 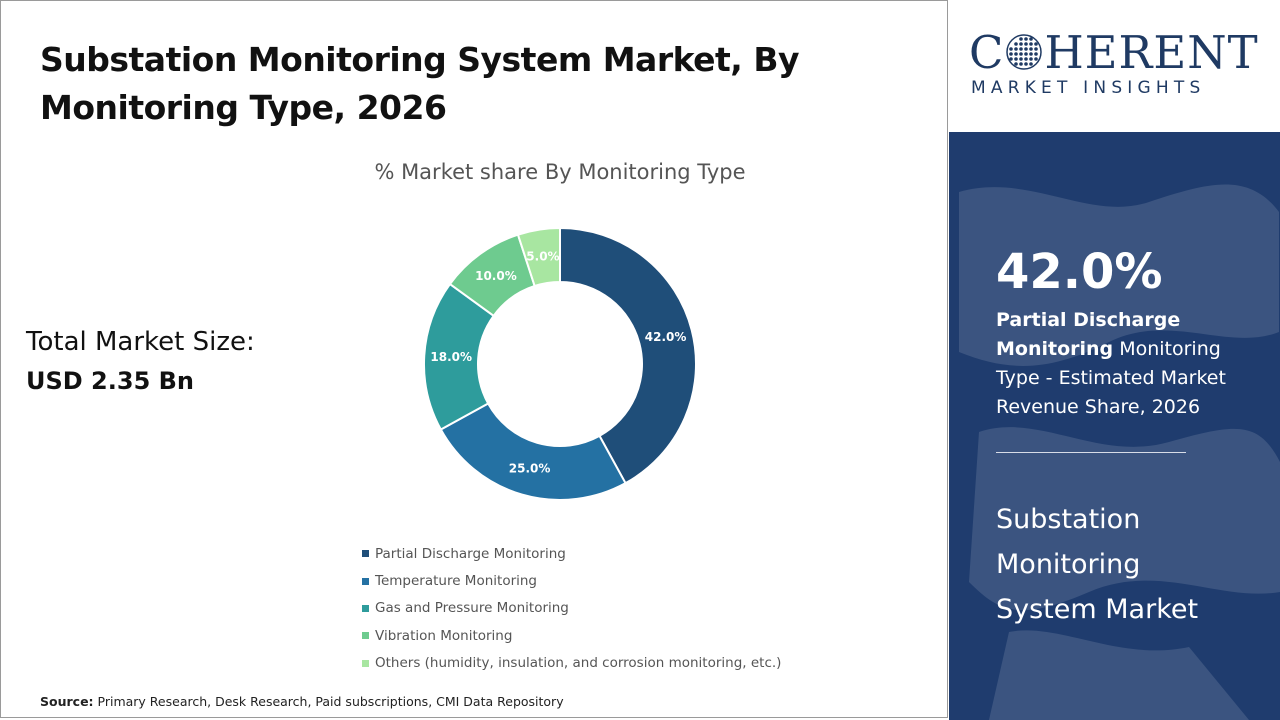 What do you see at coordinates (456, 581) in the screenshot?
I see `legend-label: Temperature Monitoring` at bounding box center [456, 581].